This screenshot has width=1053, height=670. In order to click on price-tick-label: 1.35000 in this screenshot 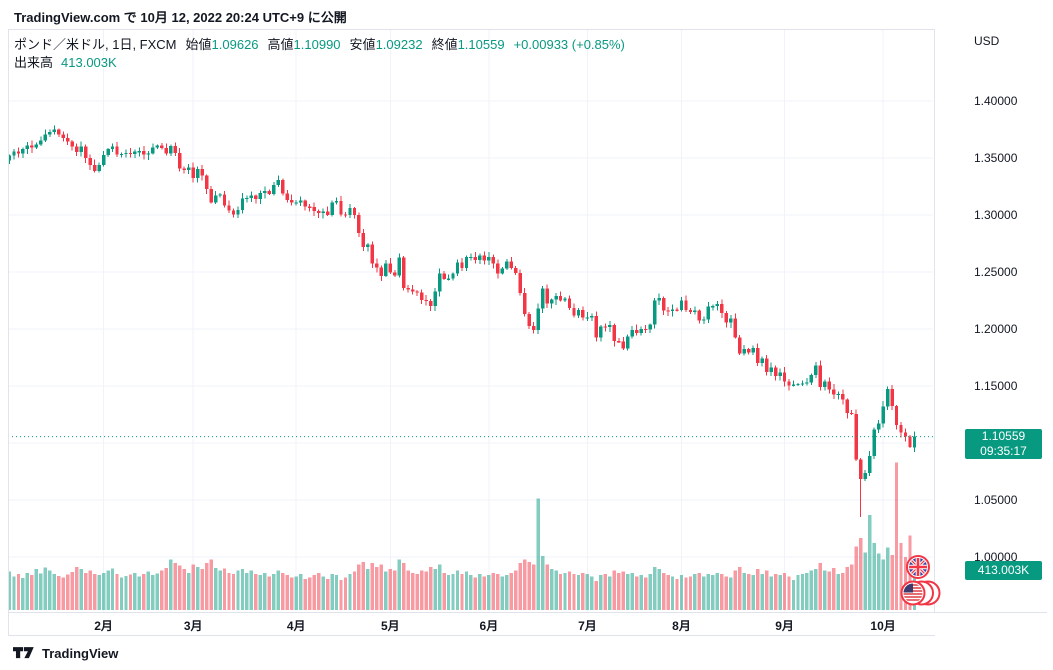, I will do `click(996, 158)`.